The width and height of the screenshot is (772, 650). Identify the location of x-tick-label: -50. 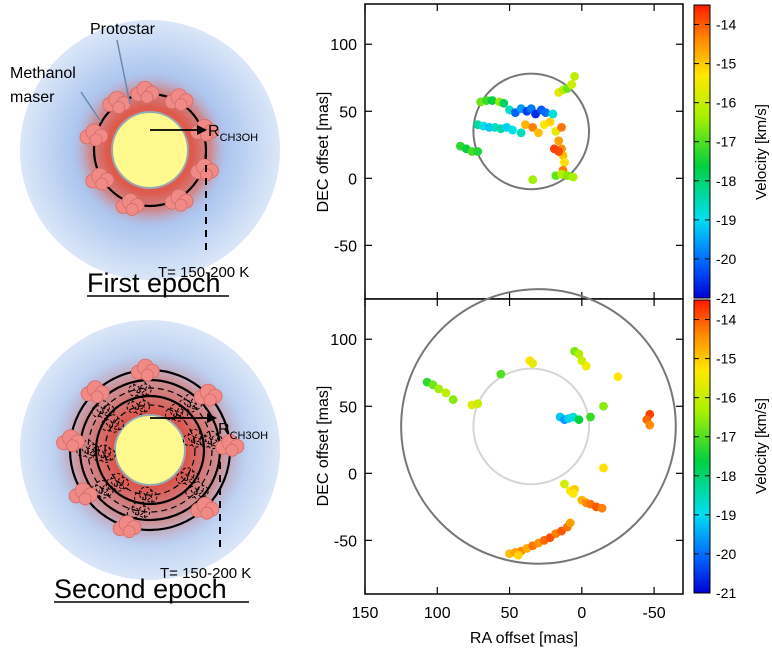
(654, 613).